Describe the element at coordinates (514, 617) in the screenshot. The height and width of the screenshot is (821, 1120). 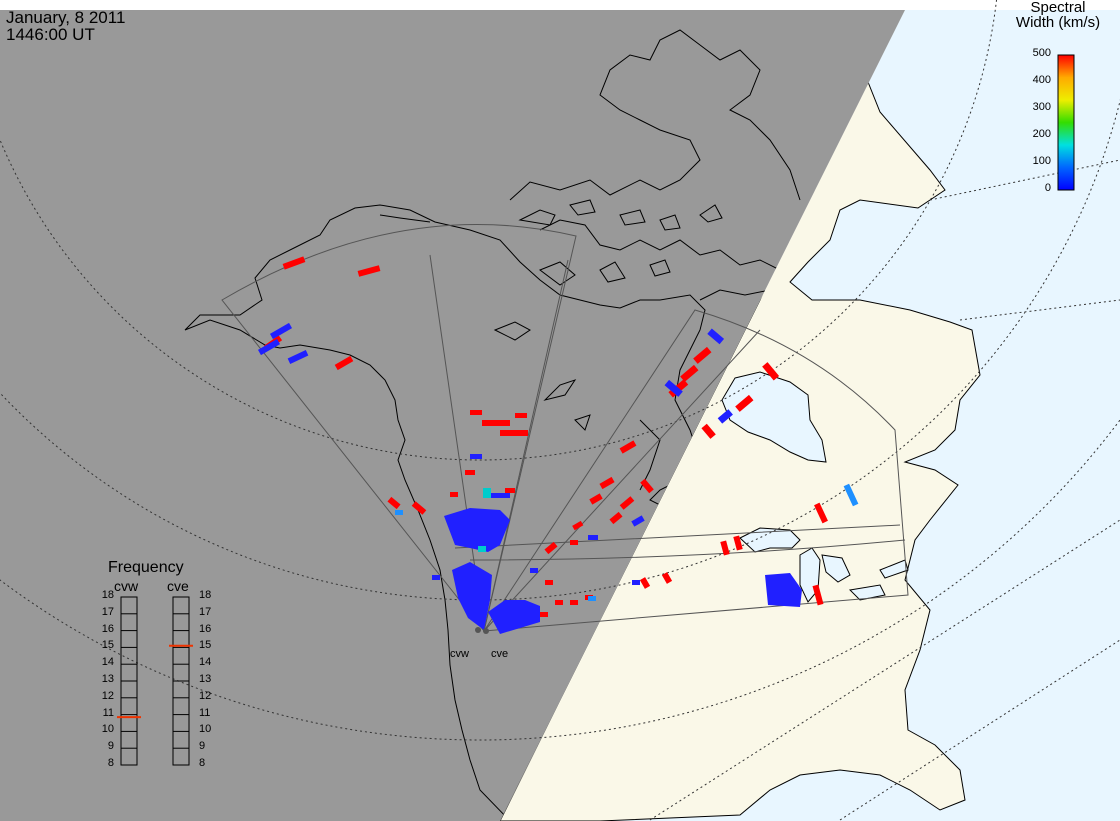
I see `echo-cluster-cve` at that location.